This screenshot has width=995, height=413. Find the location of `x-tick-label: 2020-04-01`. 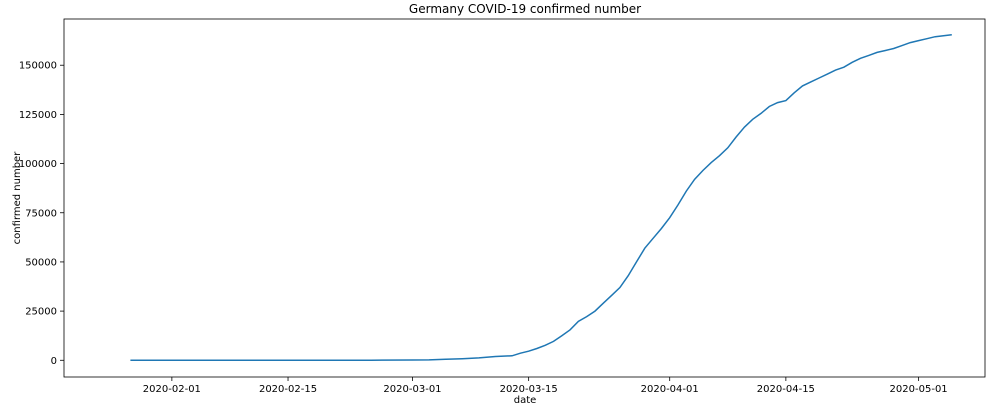

x-tick-label: 2020-04-01 is located at coordinates (670, 389).